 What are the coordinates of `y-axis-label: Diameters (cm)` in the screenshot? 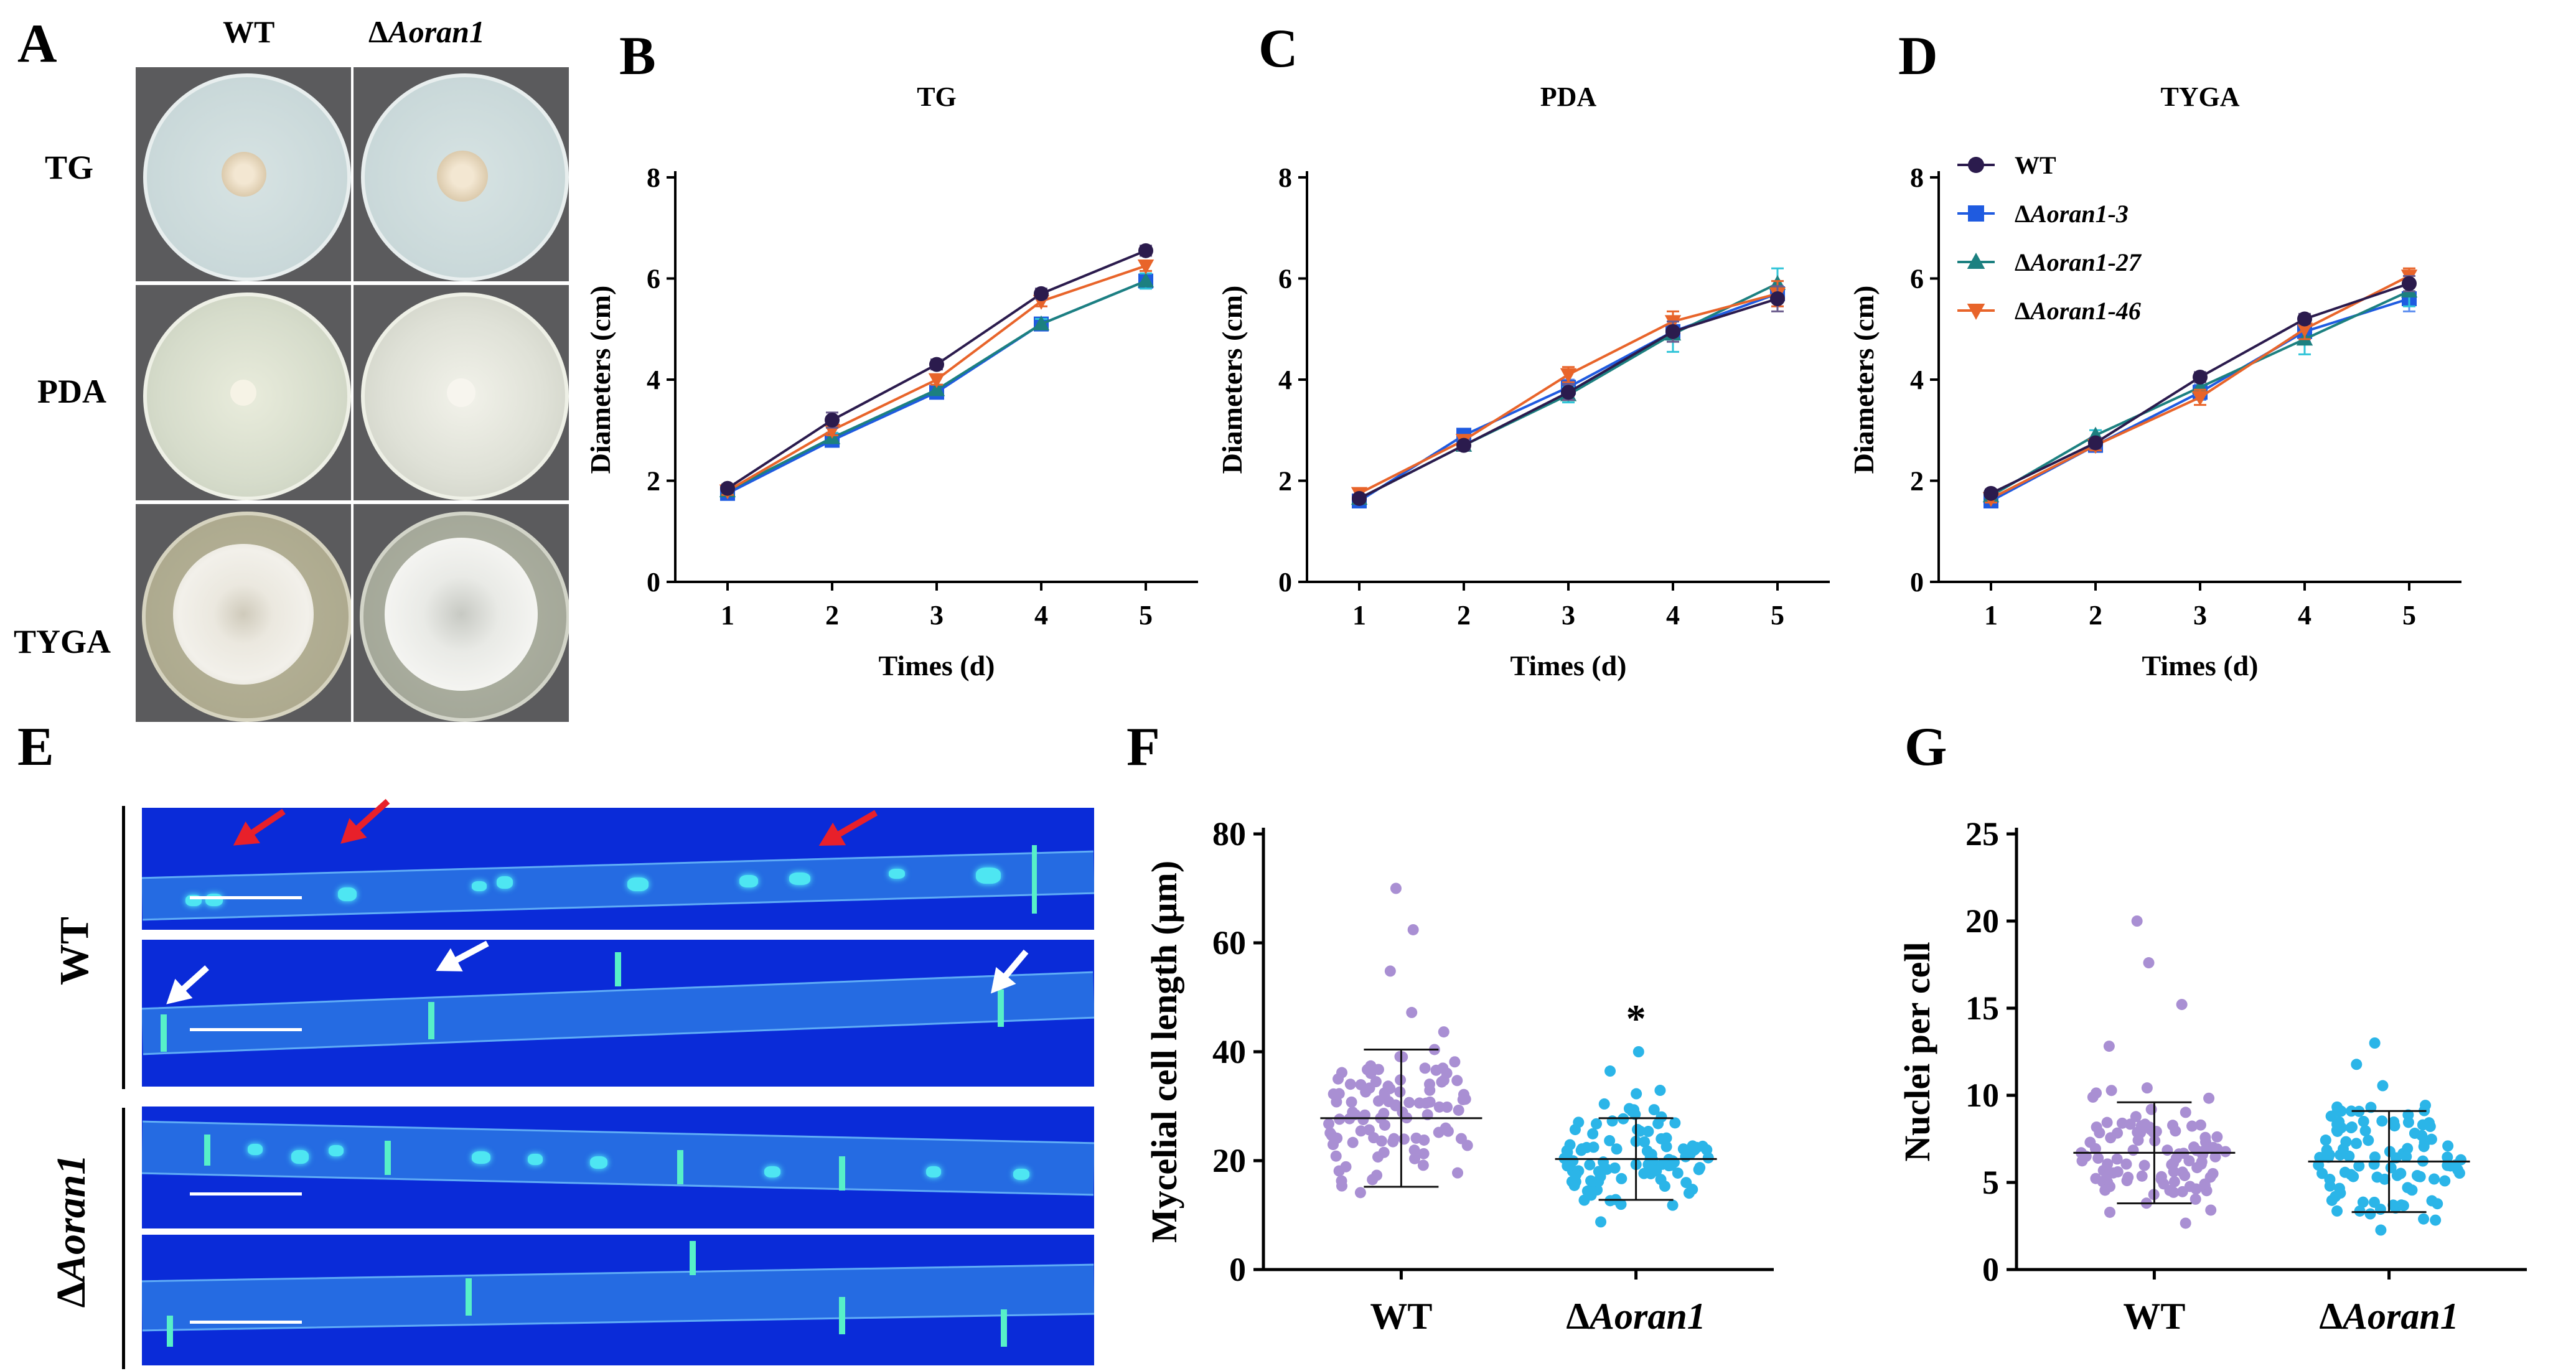 It's located at (1864, 380).